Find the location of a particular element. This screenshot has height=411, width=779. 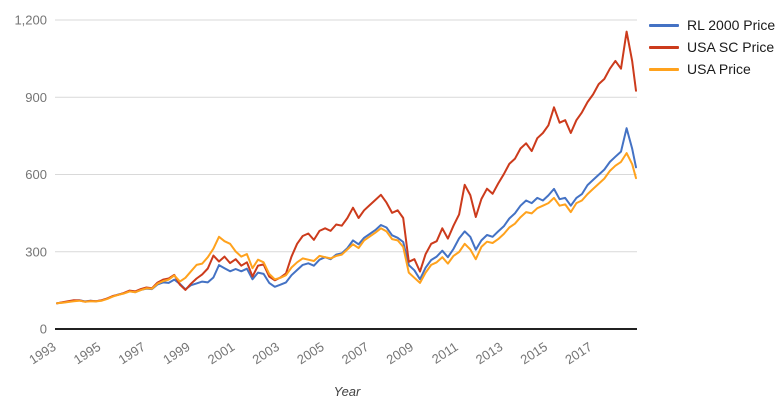

chart-legend: RL 2000 Price USA SC Price USA Price is located at coordinates (712, 47).